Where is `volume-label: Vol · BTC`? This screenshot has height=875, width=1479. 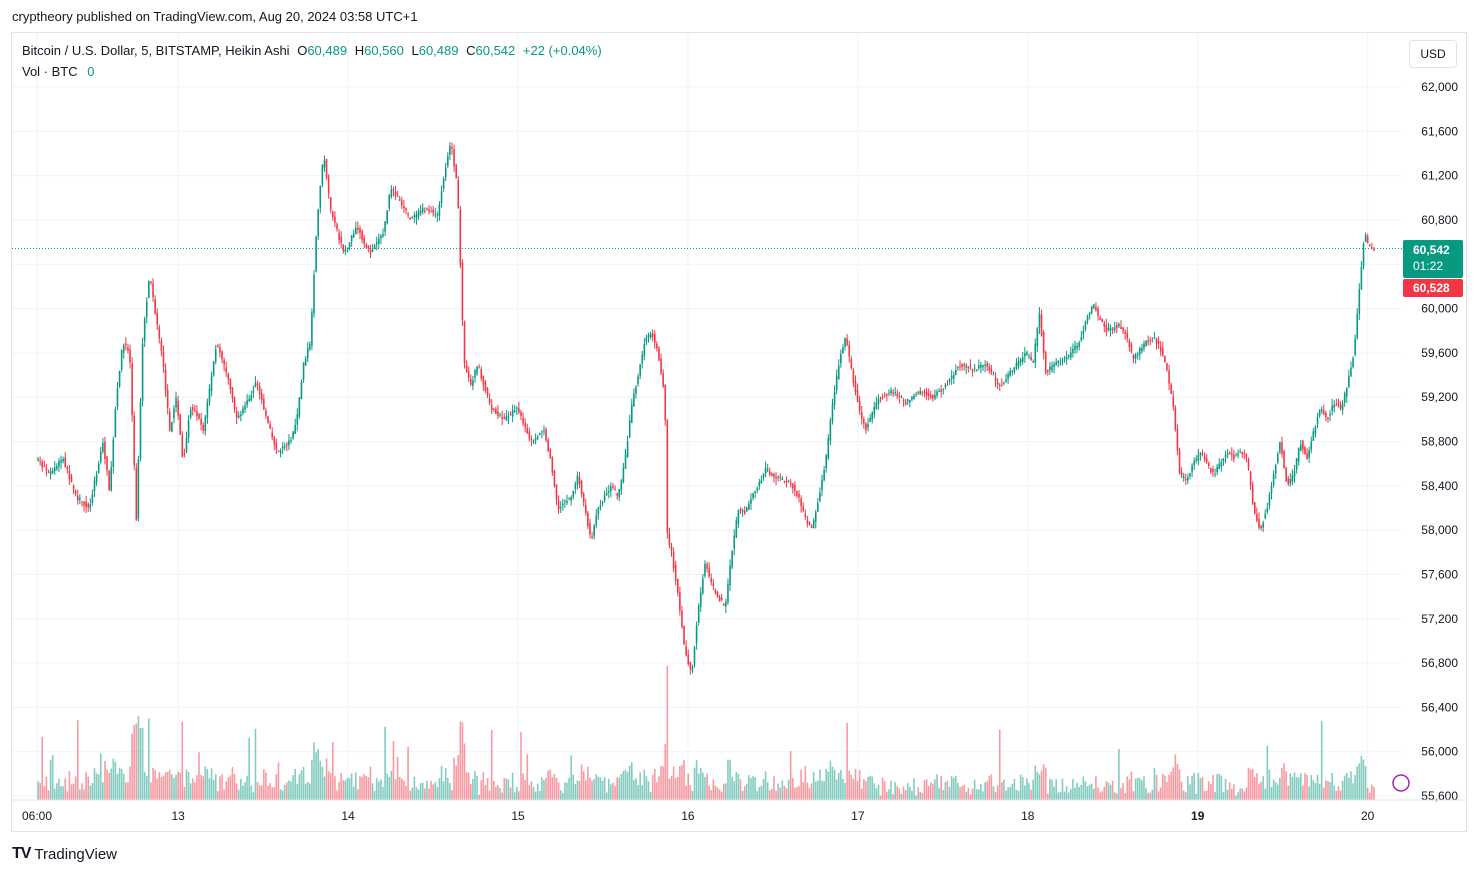 volume-label: Vol · BTC is located at coordinates (50, 71).